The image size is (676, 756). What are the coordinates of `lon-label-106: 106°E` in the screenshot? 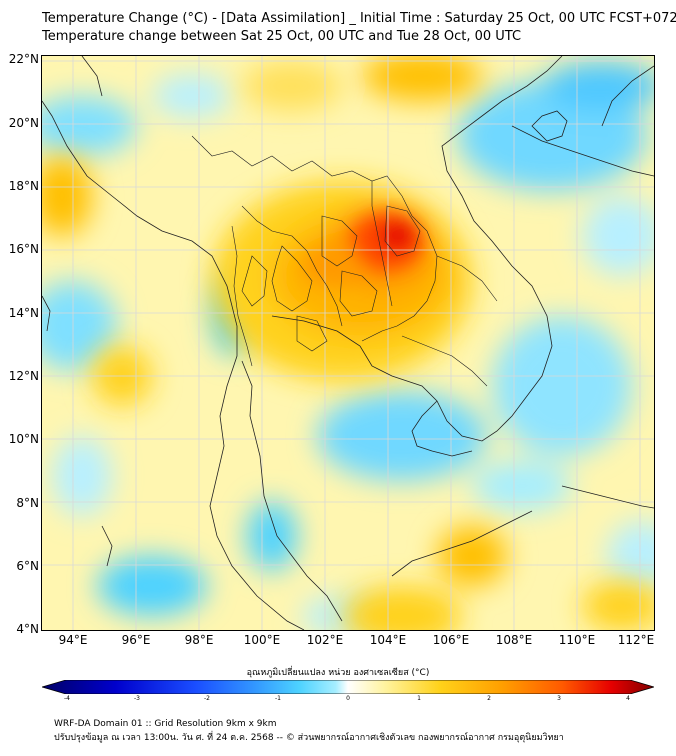 It's located at (451, 640).